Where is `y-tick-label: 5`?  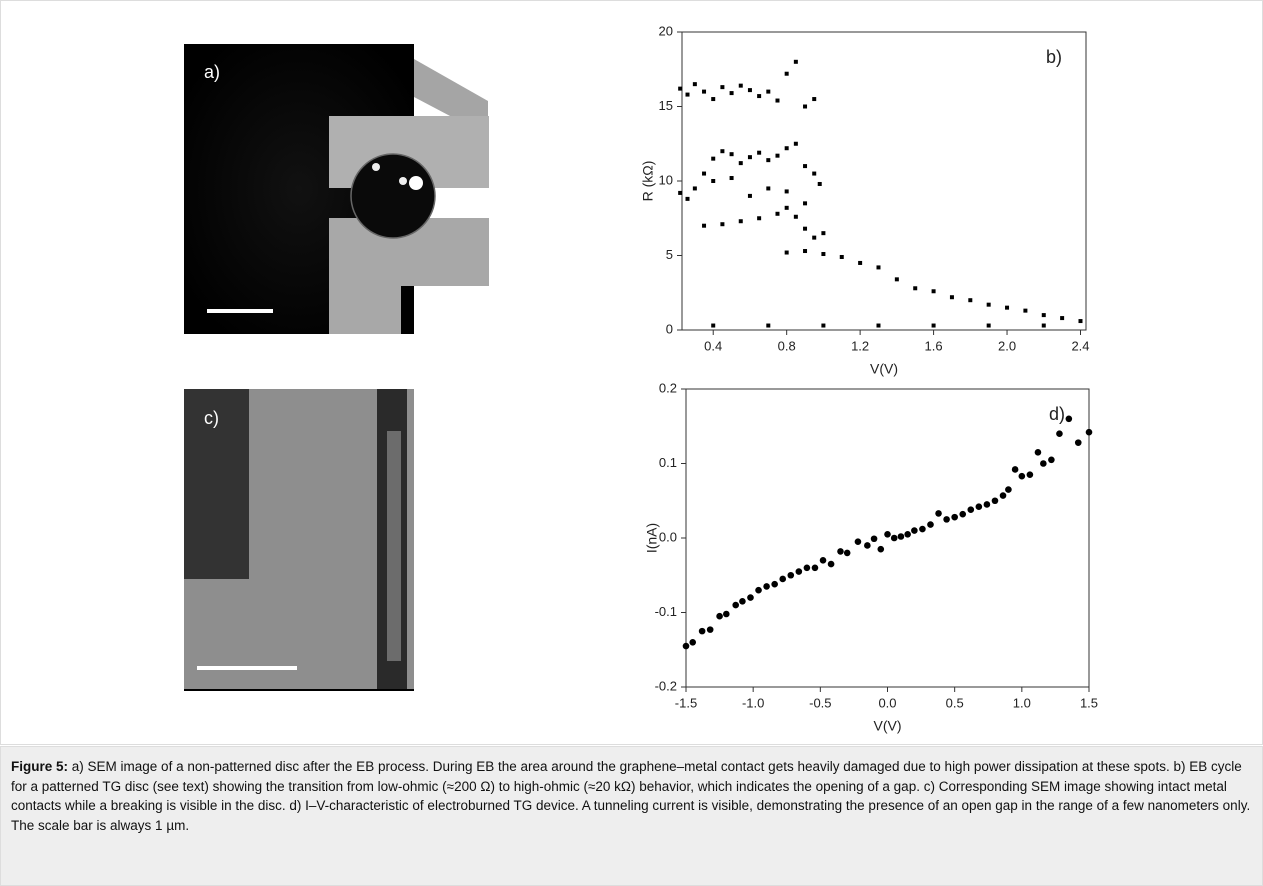
y-tick-label: 5 is located at coordinates (669, 254).